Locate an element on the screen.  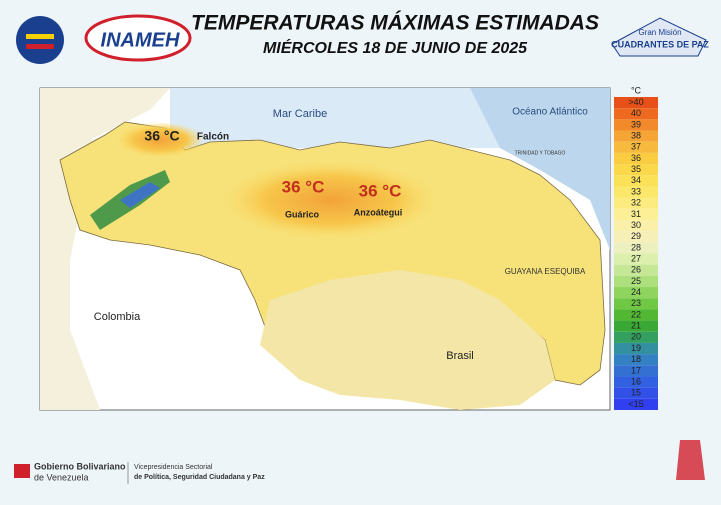
gov-flag is located at coordinates (22, 471).